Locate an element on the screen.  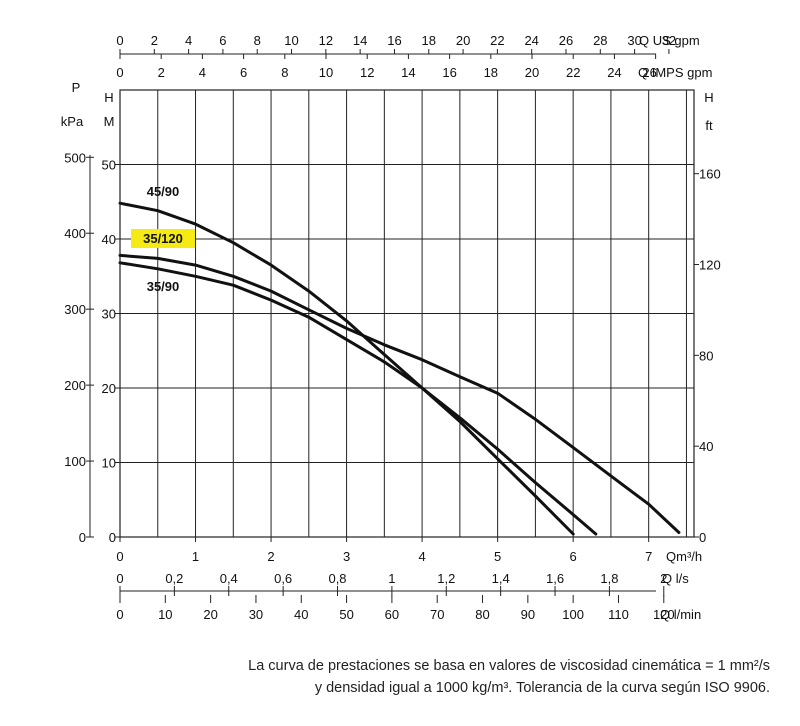
x-tick-label-usgpm: 20 is located at coordinates (463, 40).